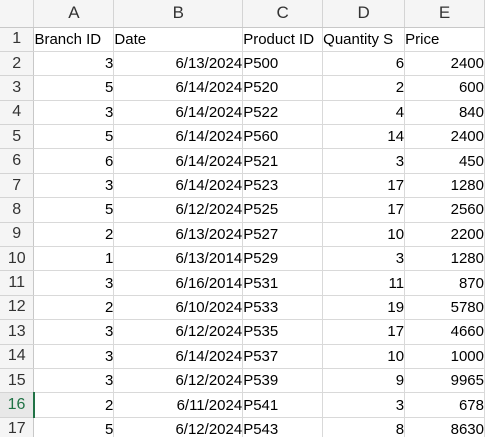 Image resolution: width=485 pixels, height=437 pixels. Describe the element at coordinates (364, 39) in the screenshot. I see `cell-d1: Quantity S` at that location.